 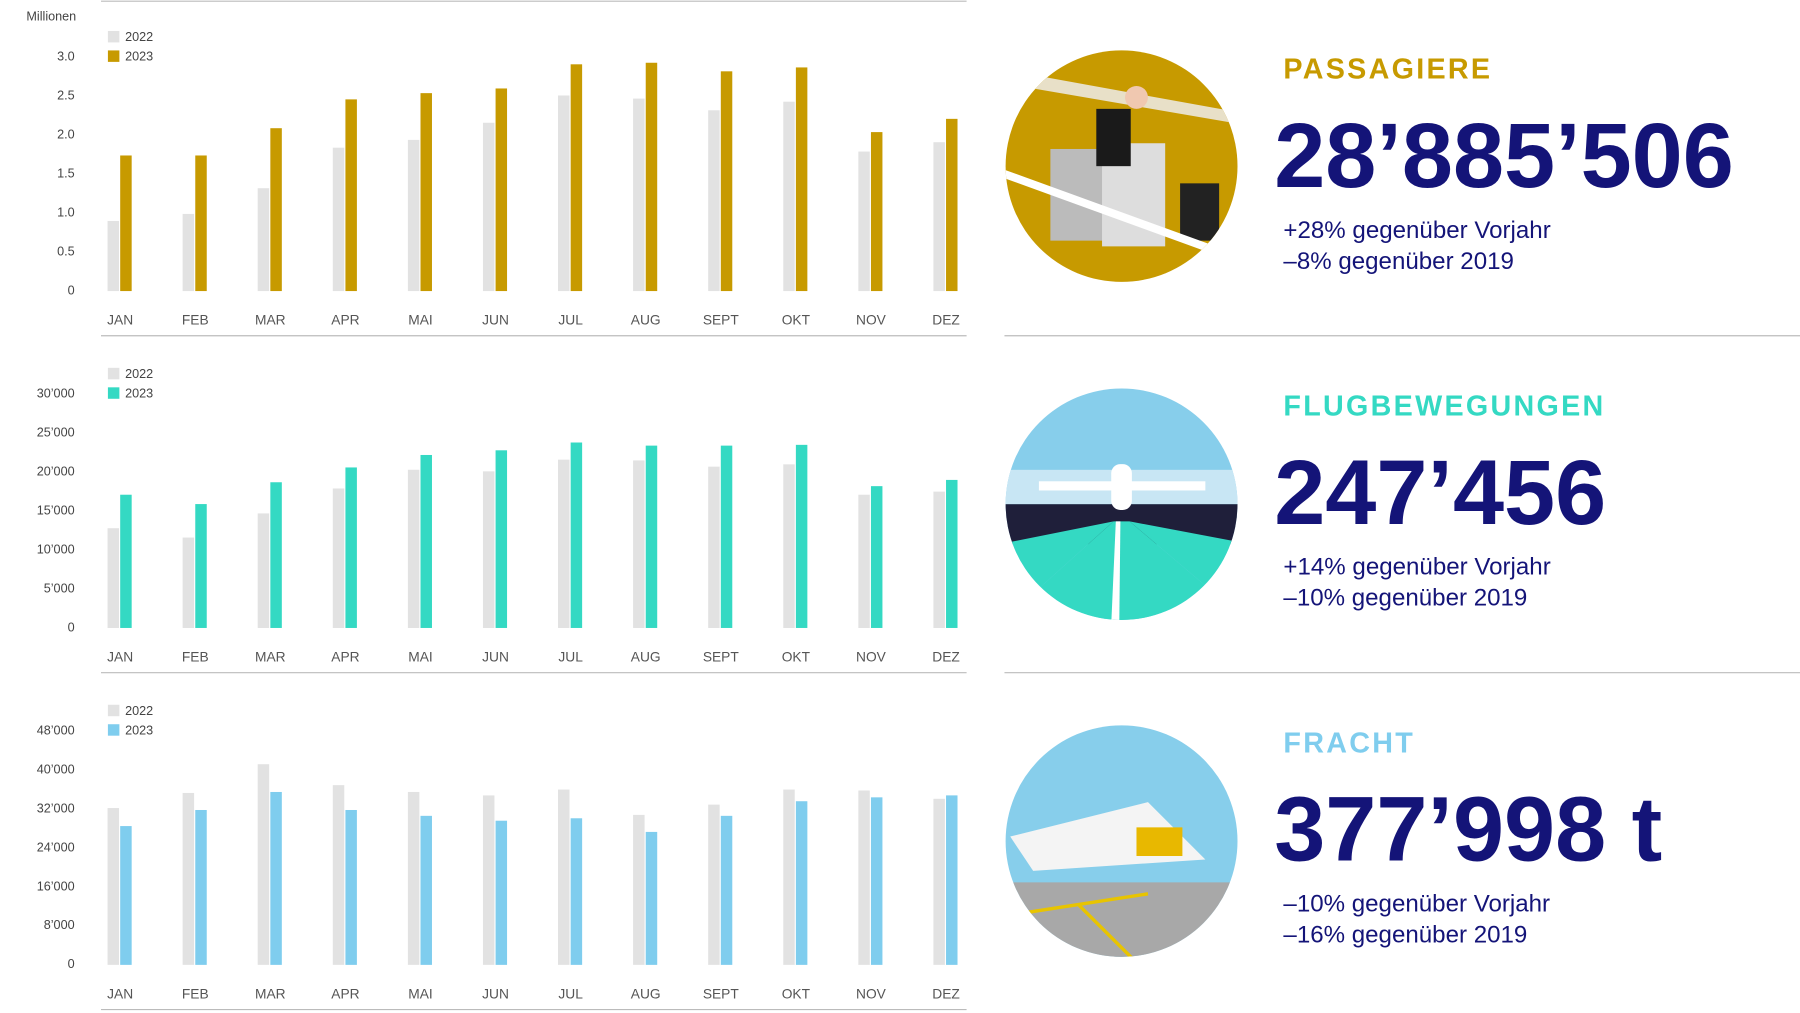 What do you see at coordinates (59, 925) in the screenshot?
I see `y-tick-label: 8’000` at bounding box center [59, 925].